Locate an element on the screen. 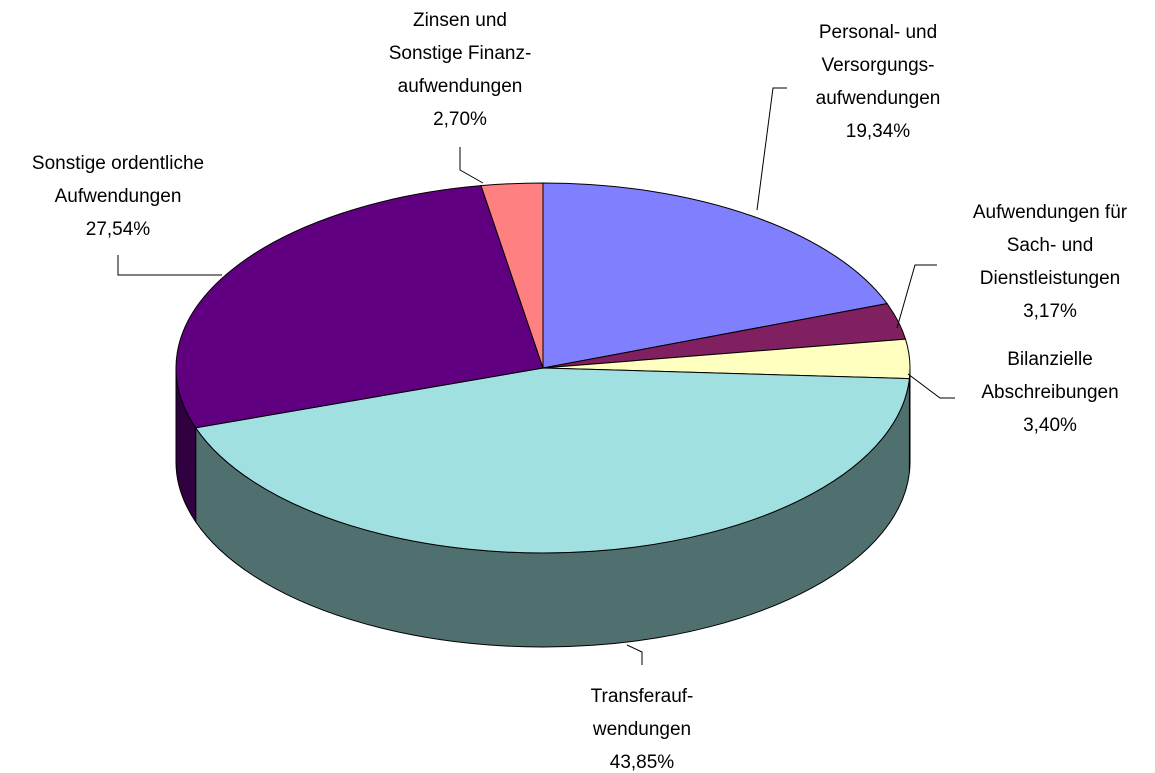  slice-label: Sonstige ordentliche Aufwendungen 27,54% is located at coordinates (124, 196).